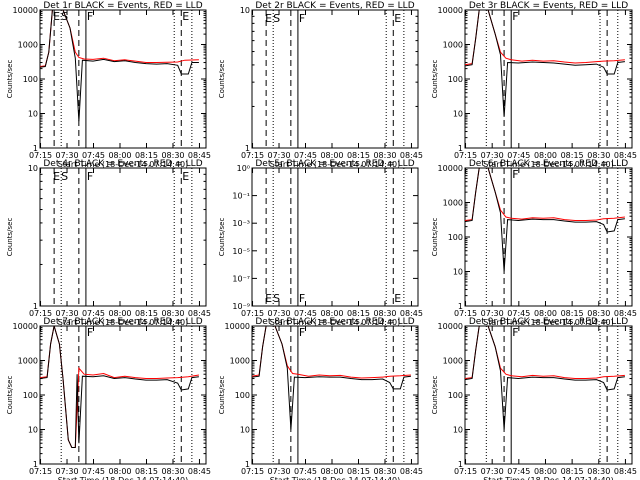 This screenshot has width=640, height=480. Describe the element at coordinates (334, 6) in the screenshot. I see `panel-title: Det 2r BLACK = Events, RED = LLD` at that location.